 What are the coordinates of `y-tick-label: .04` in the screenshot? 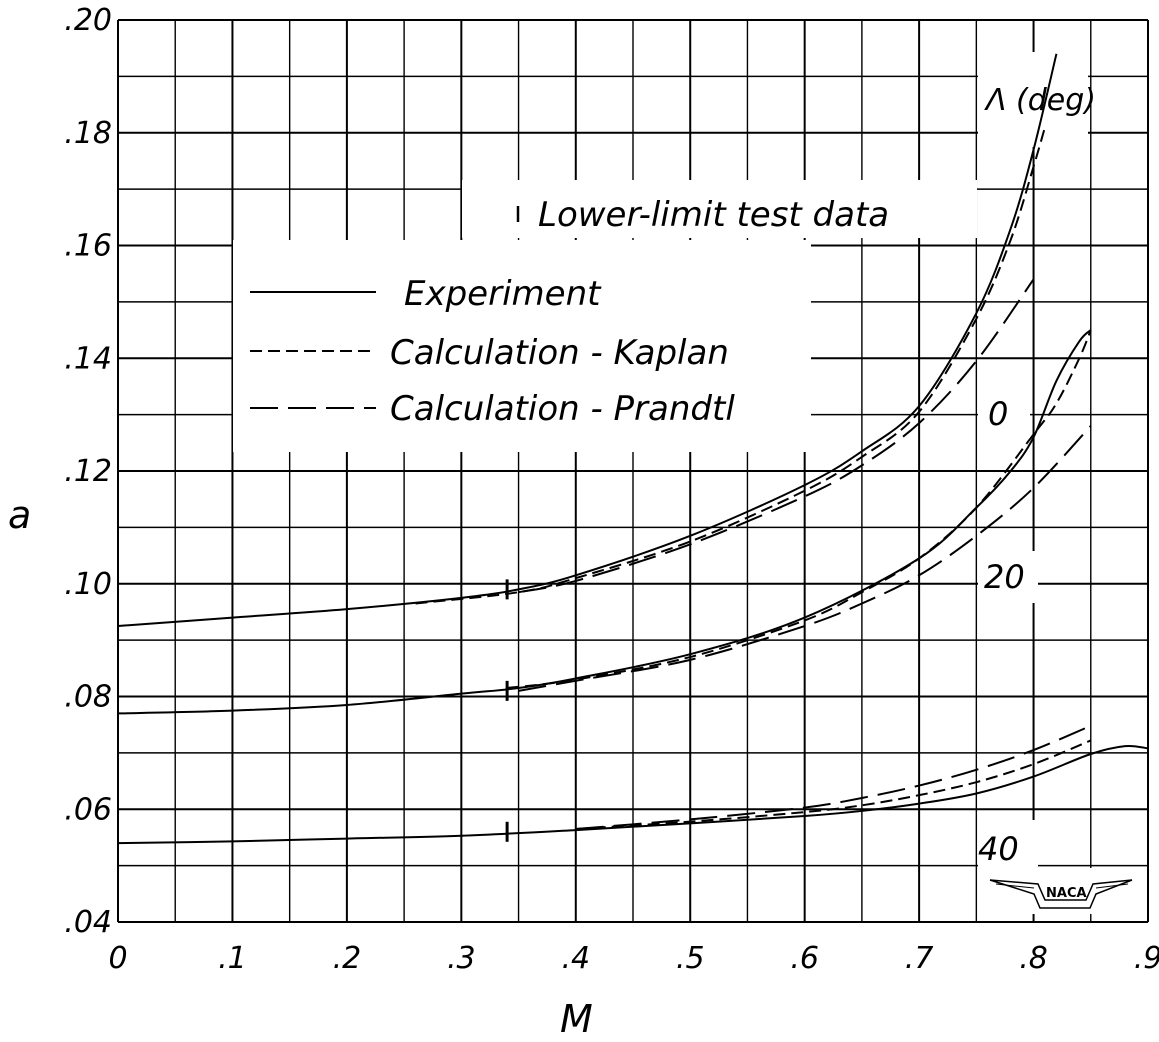 It's located at (88, 922).